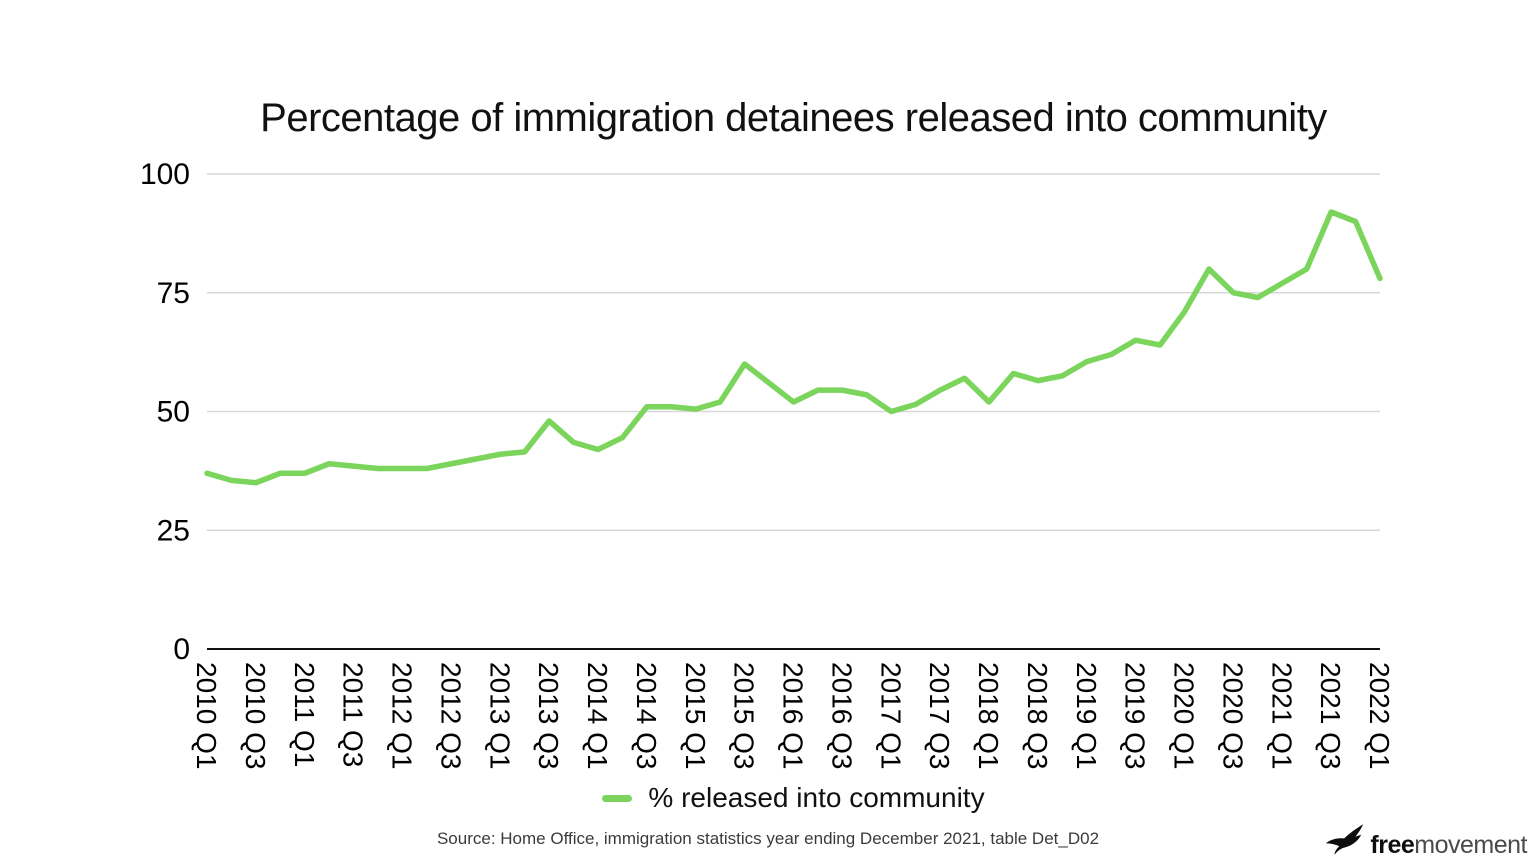  Describe the element at coordinates (939, 715) in the screenshot. I see `x-tick-label: 2017 Q3` at that location.